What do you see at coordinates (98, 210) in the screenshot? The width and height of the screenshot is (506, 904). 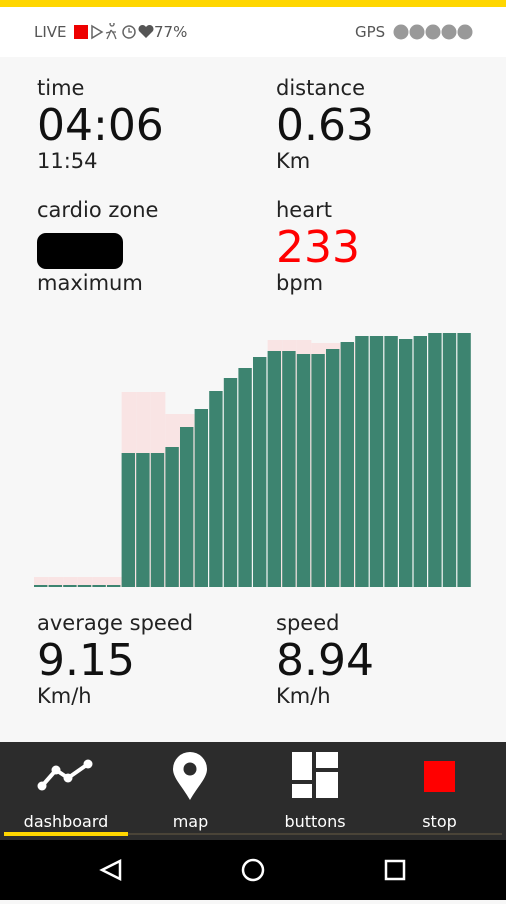 I see `tile-label: cardio zone` at bounding box center [98, 210].